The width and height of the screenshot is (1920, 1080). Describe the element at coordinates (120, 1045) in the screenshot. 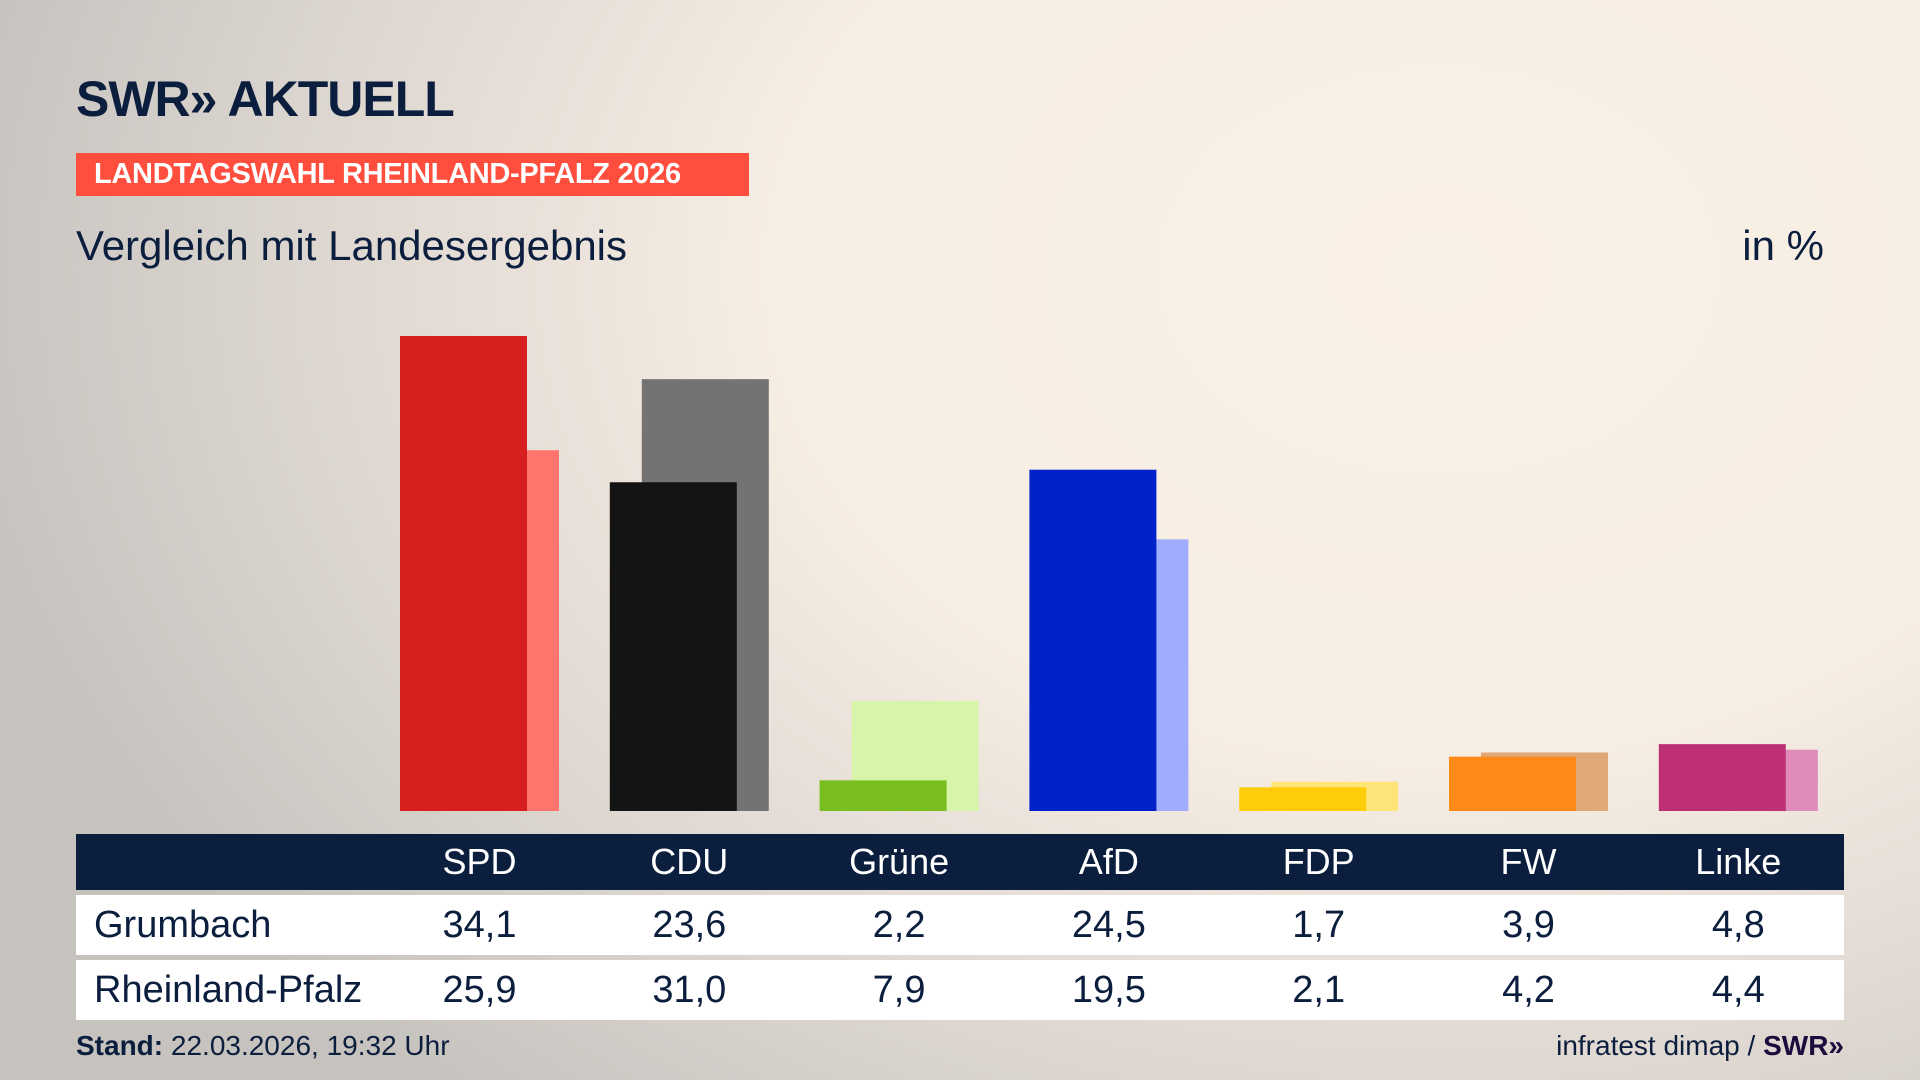

I see `stand-label: Stand:` at that location.